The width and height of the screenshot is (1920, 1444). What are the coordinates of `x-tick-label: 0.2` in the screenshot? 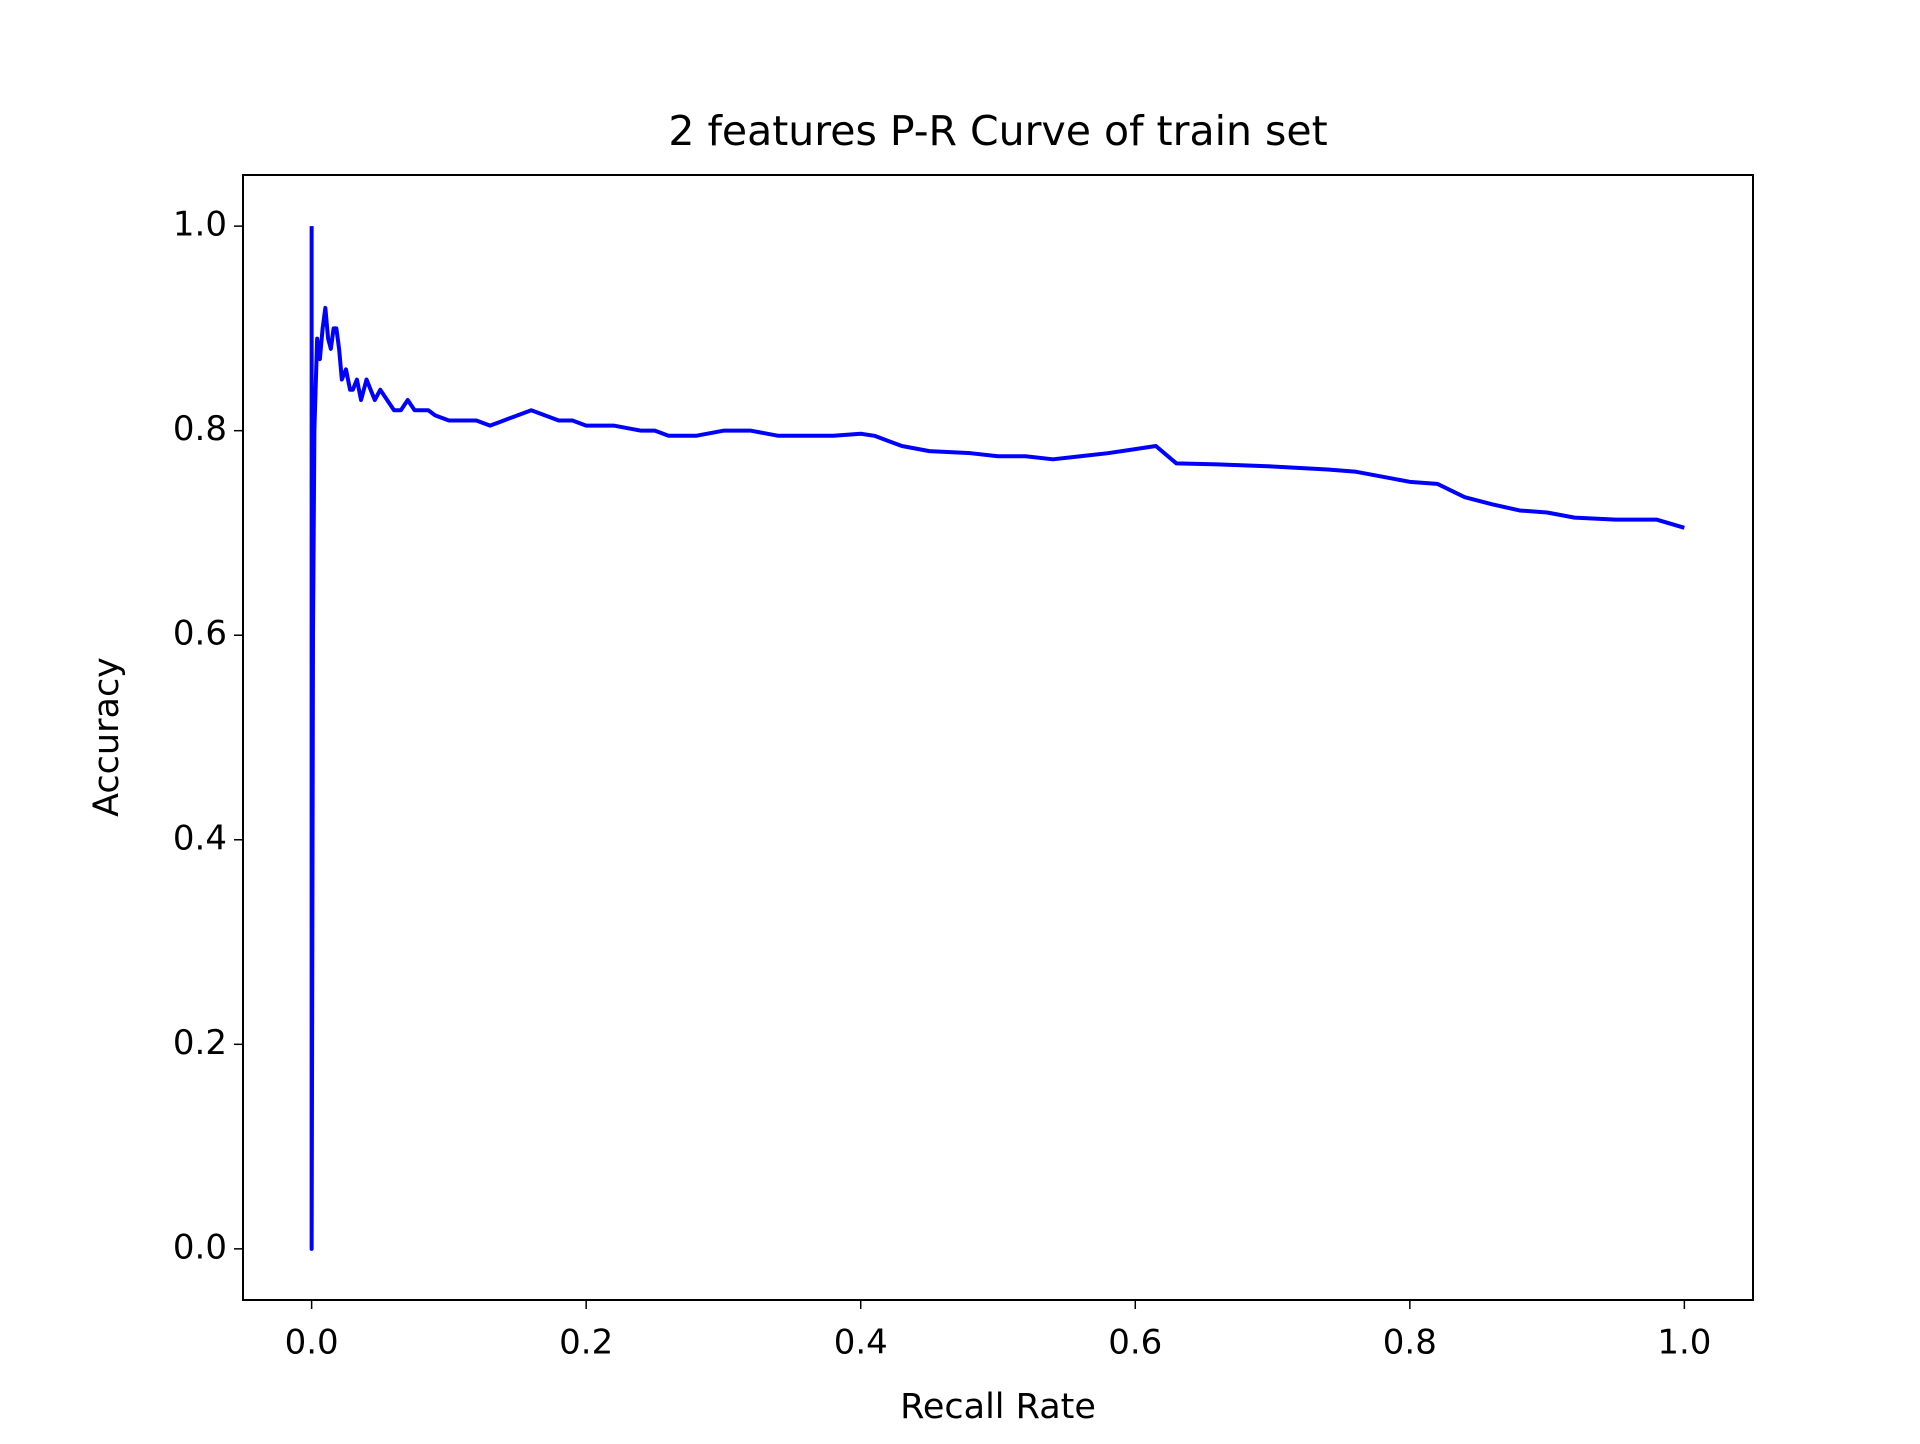 It's located at (586, 1343).